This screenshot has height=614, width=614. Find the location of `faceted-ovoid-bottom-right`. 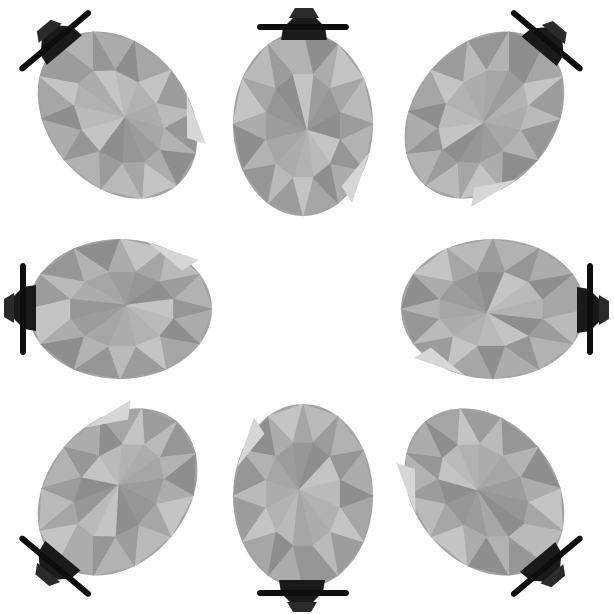

faceted-ovoid-bottom-right is located at coordinates (489, 502).